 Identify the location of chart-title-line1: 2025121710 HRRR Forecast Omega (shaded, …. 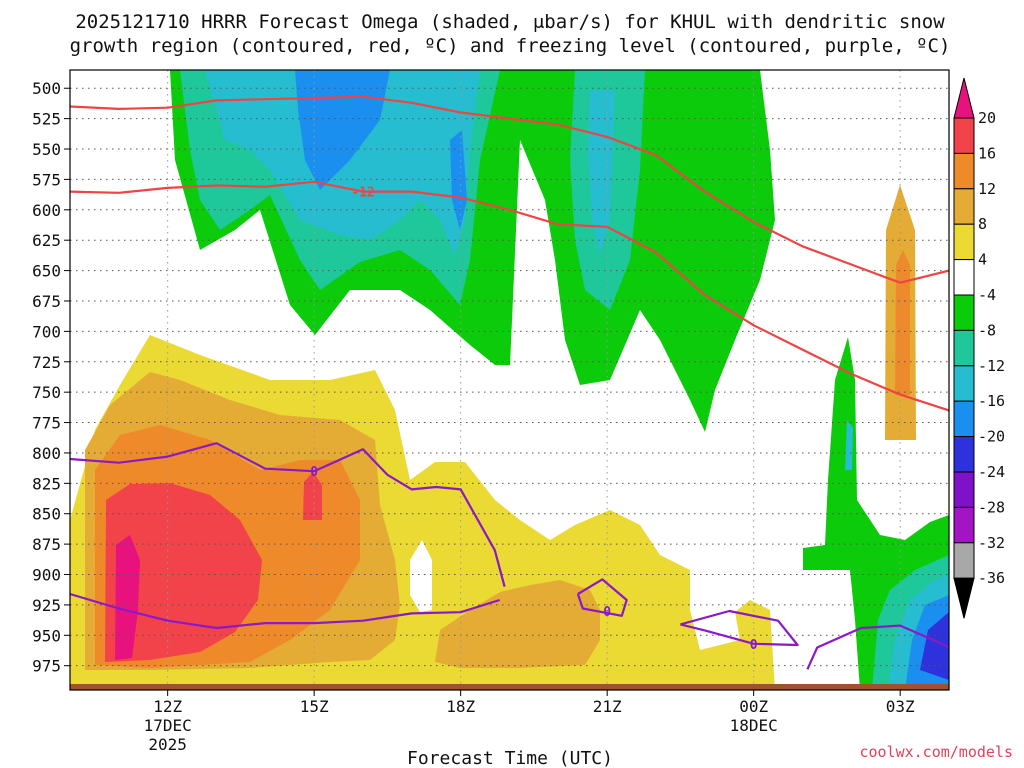
(510, 22).